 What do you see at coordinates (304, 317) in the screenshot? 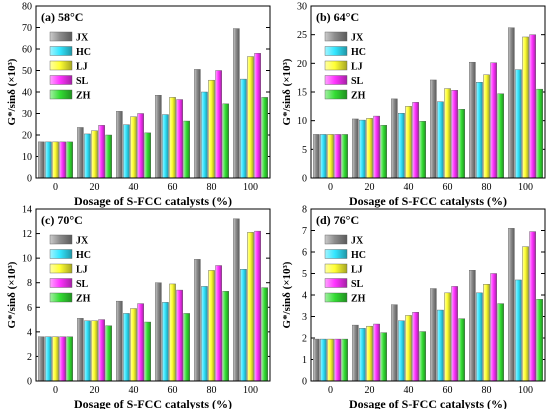
I see `y-tick-label: 3` at bounding box center [304, 317].